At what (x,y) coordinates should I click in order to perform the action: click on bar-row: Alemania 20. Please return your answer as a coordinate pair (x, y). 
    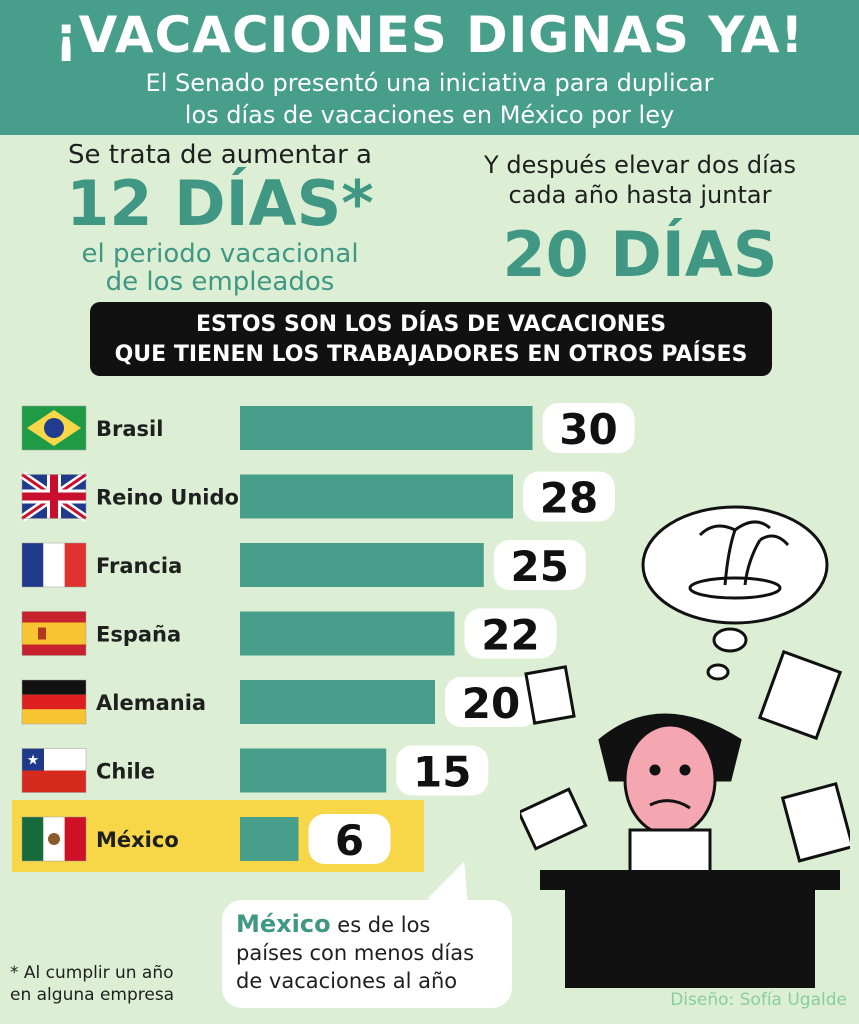
    Looking at the image, I should click on (279, 702).